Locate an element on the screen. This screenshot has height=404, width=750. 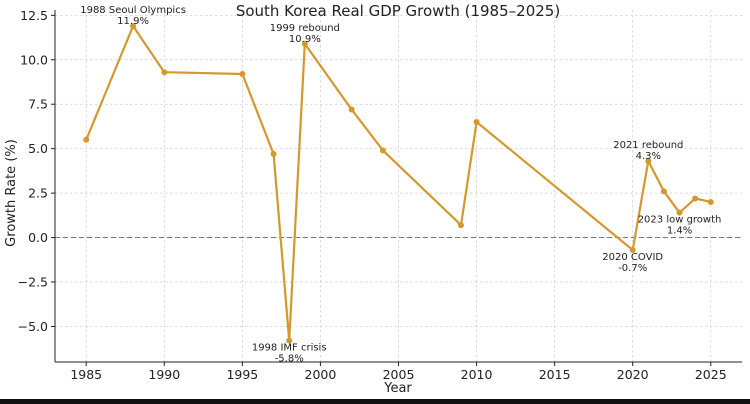
x-tick-label: 1990 is located at coordinates (164, 374).